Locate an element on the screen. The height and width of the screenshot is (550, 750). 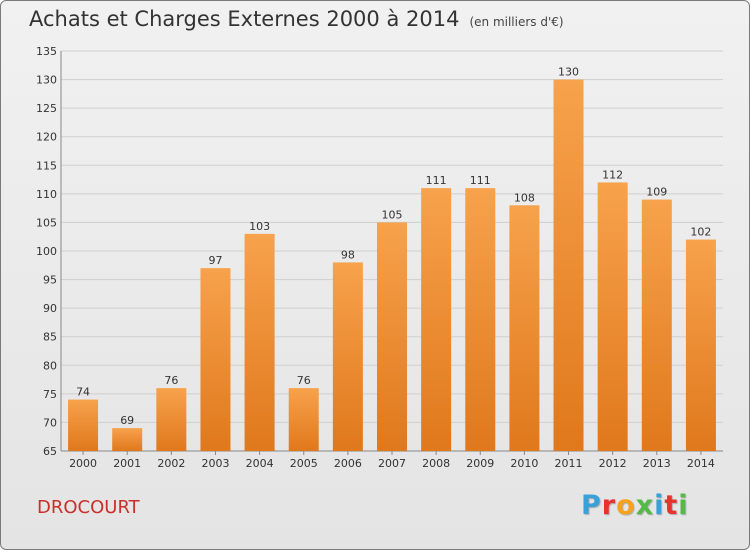
chart-subtitle: (en milliers d'€) is located at coordinates (516, 22).